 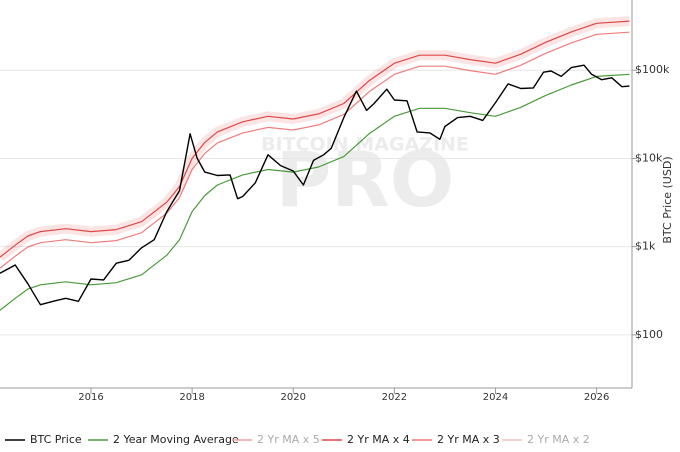 I want to click on legend-label: 2 Yr MA x 3, so click(x=468, y=439).